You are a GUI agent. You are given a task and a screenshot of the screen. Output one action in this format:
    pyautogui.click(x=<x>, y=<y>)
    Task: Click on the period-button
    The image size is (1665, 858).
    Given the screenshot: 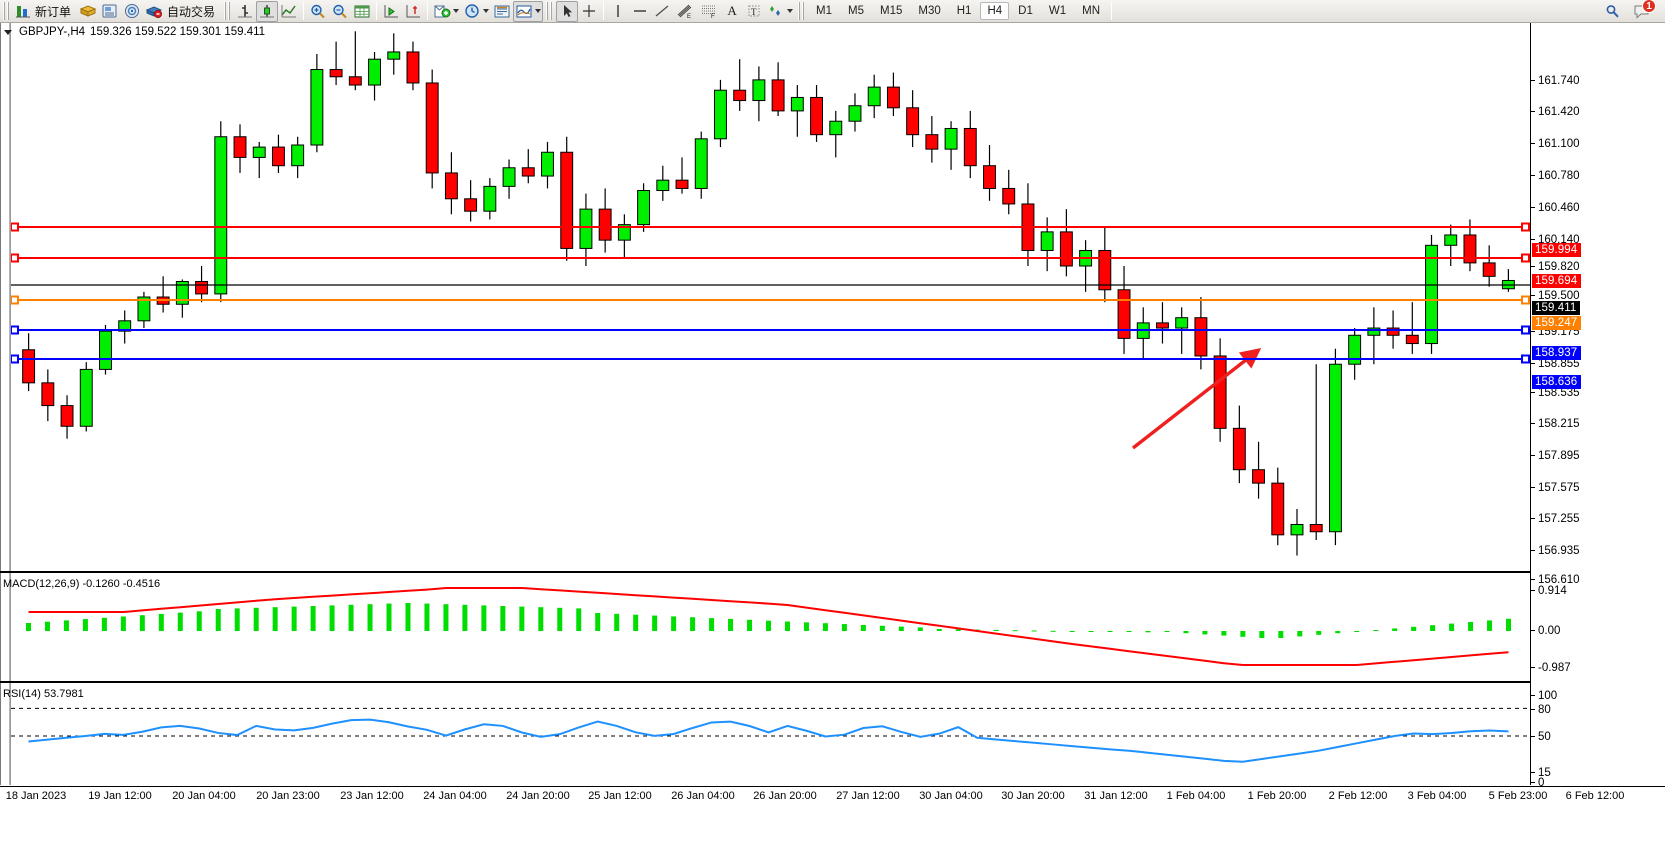 What is the action you would take?
    pyautogui.click(x=476, y=11)
    